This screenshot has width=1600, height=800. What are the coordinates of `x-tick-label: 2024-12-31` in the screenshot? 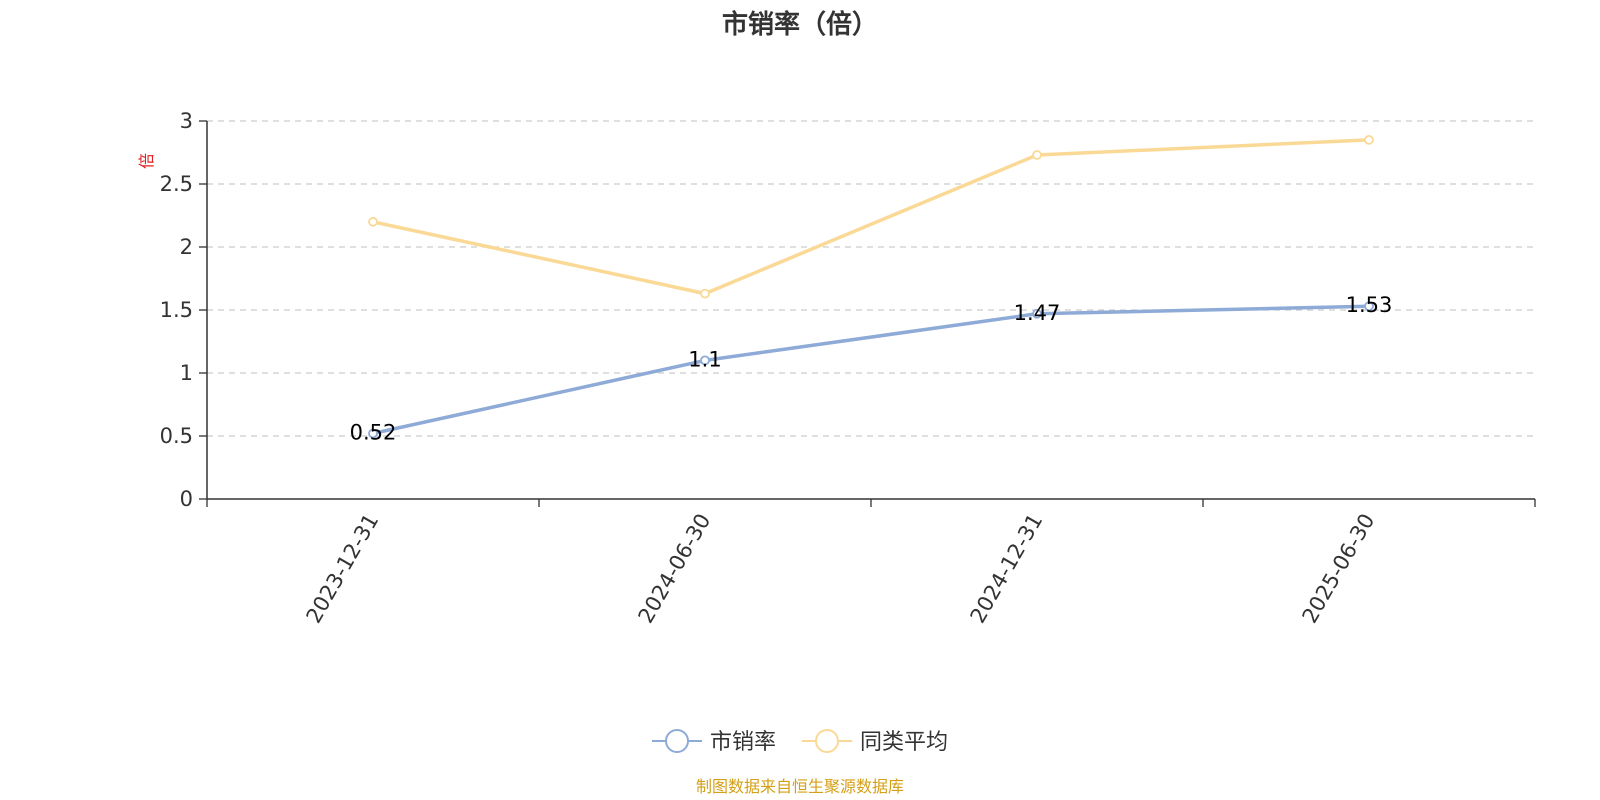 It's located at (1007, 569).